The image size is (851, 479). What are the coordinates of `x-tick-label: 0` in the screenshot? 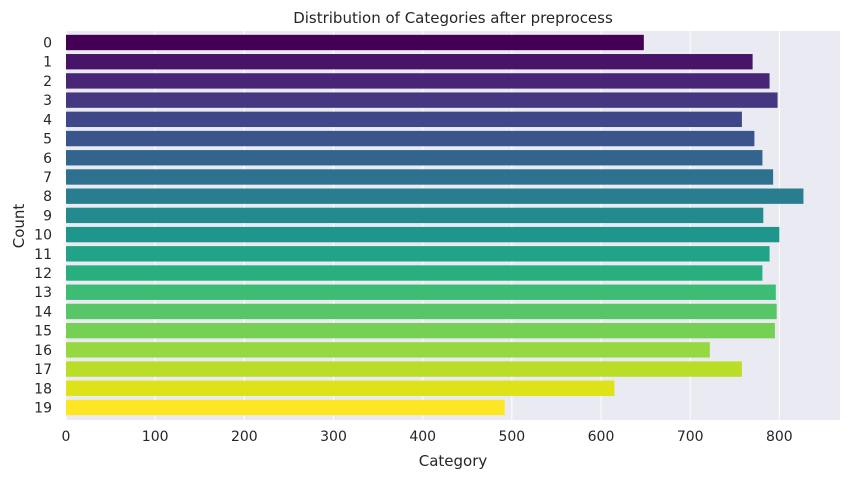 It's located at (66, 437).